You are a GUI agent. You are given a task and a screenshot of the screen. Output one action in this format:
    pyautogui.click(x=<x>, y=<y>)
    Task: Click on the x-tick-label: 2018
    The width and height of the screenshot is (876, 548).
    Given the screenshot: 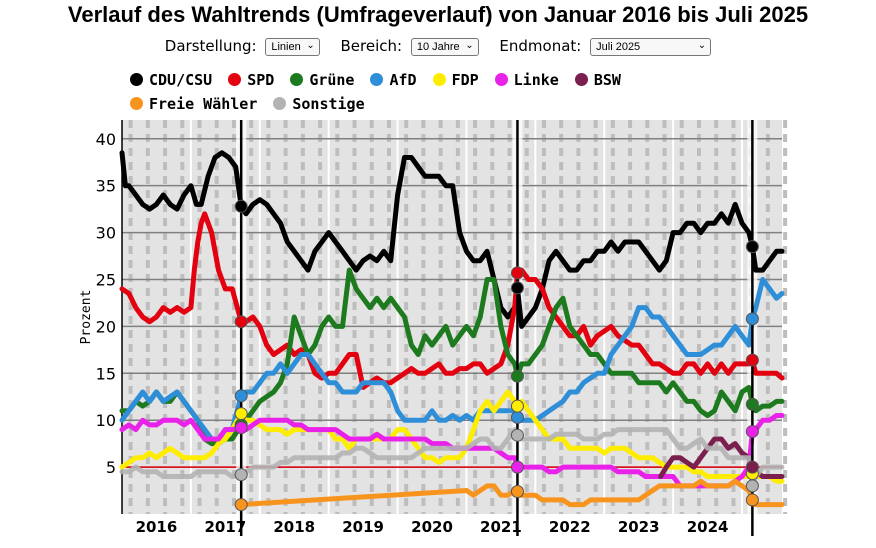 What is the action you would take?
    pyautogui.click(x=294, y=527)
    